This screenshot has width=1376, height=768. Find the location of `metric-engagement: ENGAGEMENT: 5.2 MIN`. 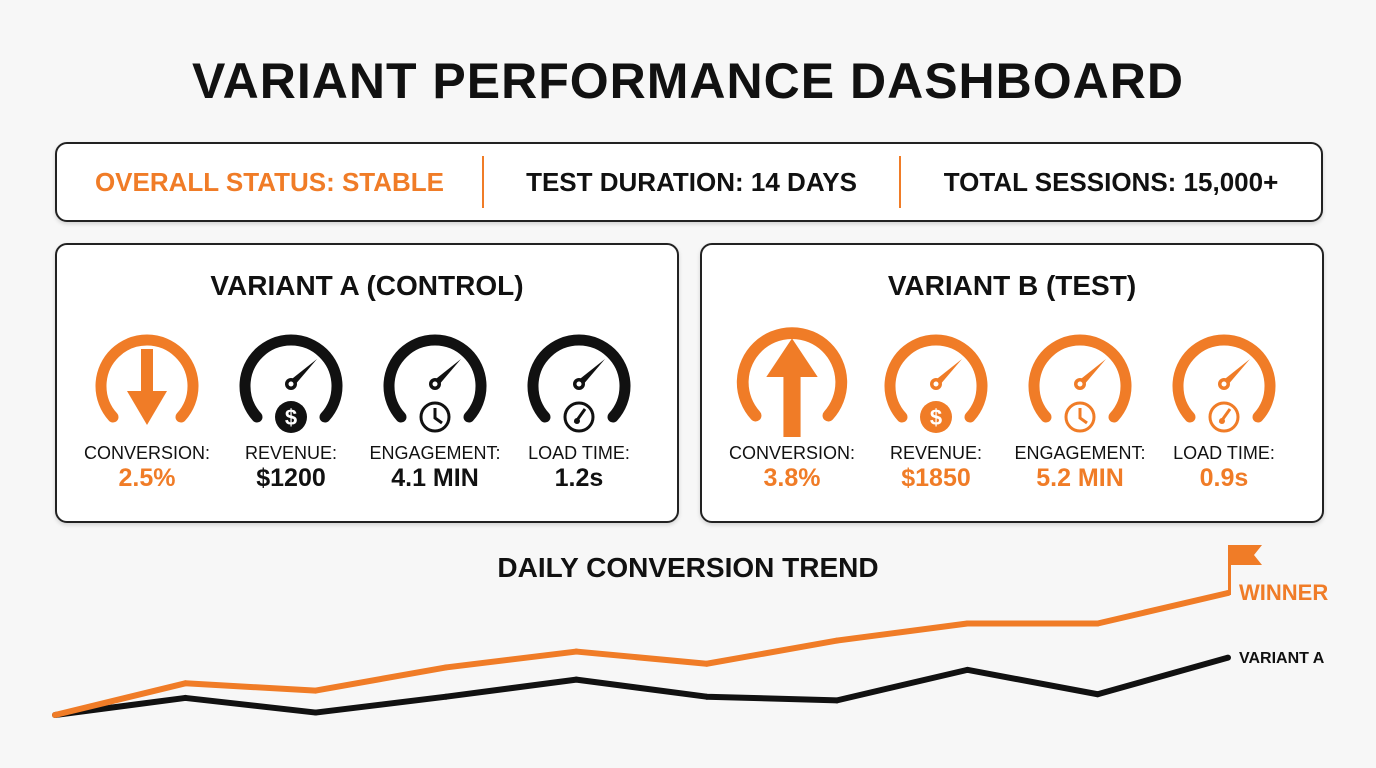

metric-engagement: ENGAGEMENT: 5.2 MIN is located at coordinates (1080, 402).